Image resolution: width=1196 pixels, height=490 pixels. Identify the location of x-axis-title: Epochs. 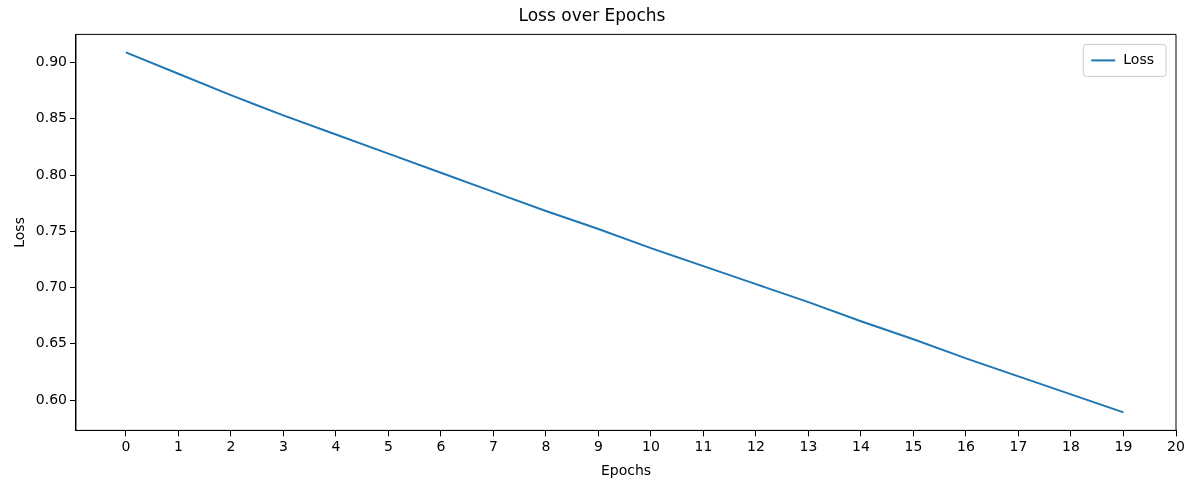
(626, 470).